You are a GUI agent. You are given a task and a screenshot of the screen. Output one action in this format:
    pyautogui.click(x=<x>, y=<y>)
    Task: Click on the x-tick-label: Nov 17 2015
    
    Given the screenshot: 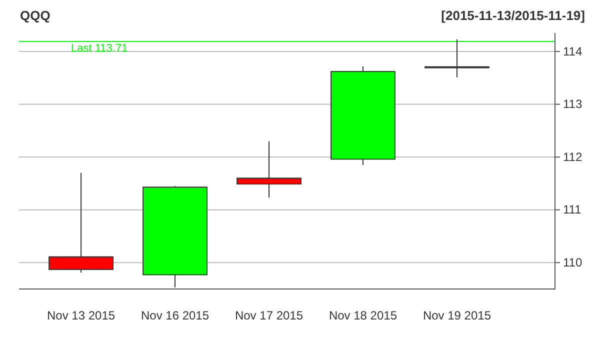 What is the action you would take?
    pyautogui.click(x=269, y=315)
    